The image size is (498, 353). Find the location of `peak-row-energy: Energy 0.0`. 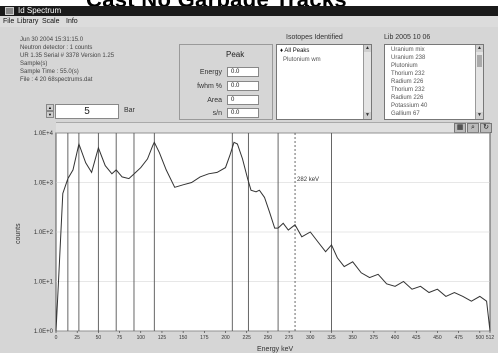

peak-row-energy: Energy 0.0 is located at coordinates (226, 72).